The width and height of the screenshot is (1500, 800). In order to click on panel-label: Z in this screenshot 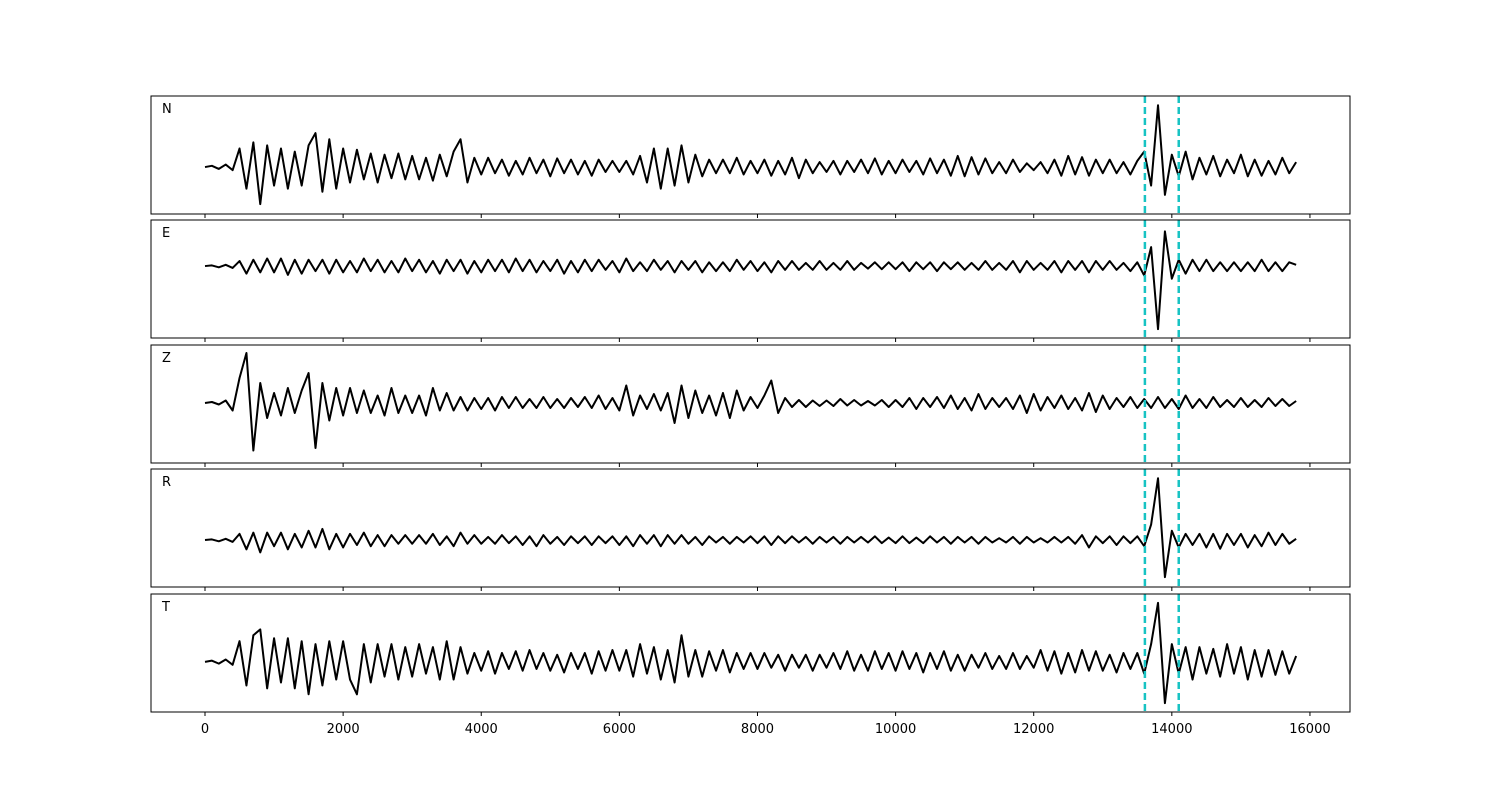, I will do `click(166, 358)`.